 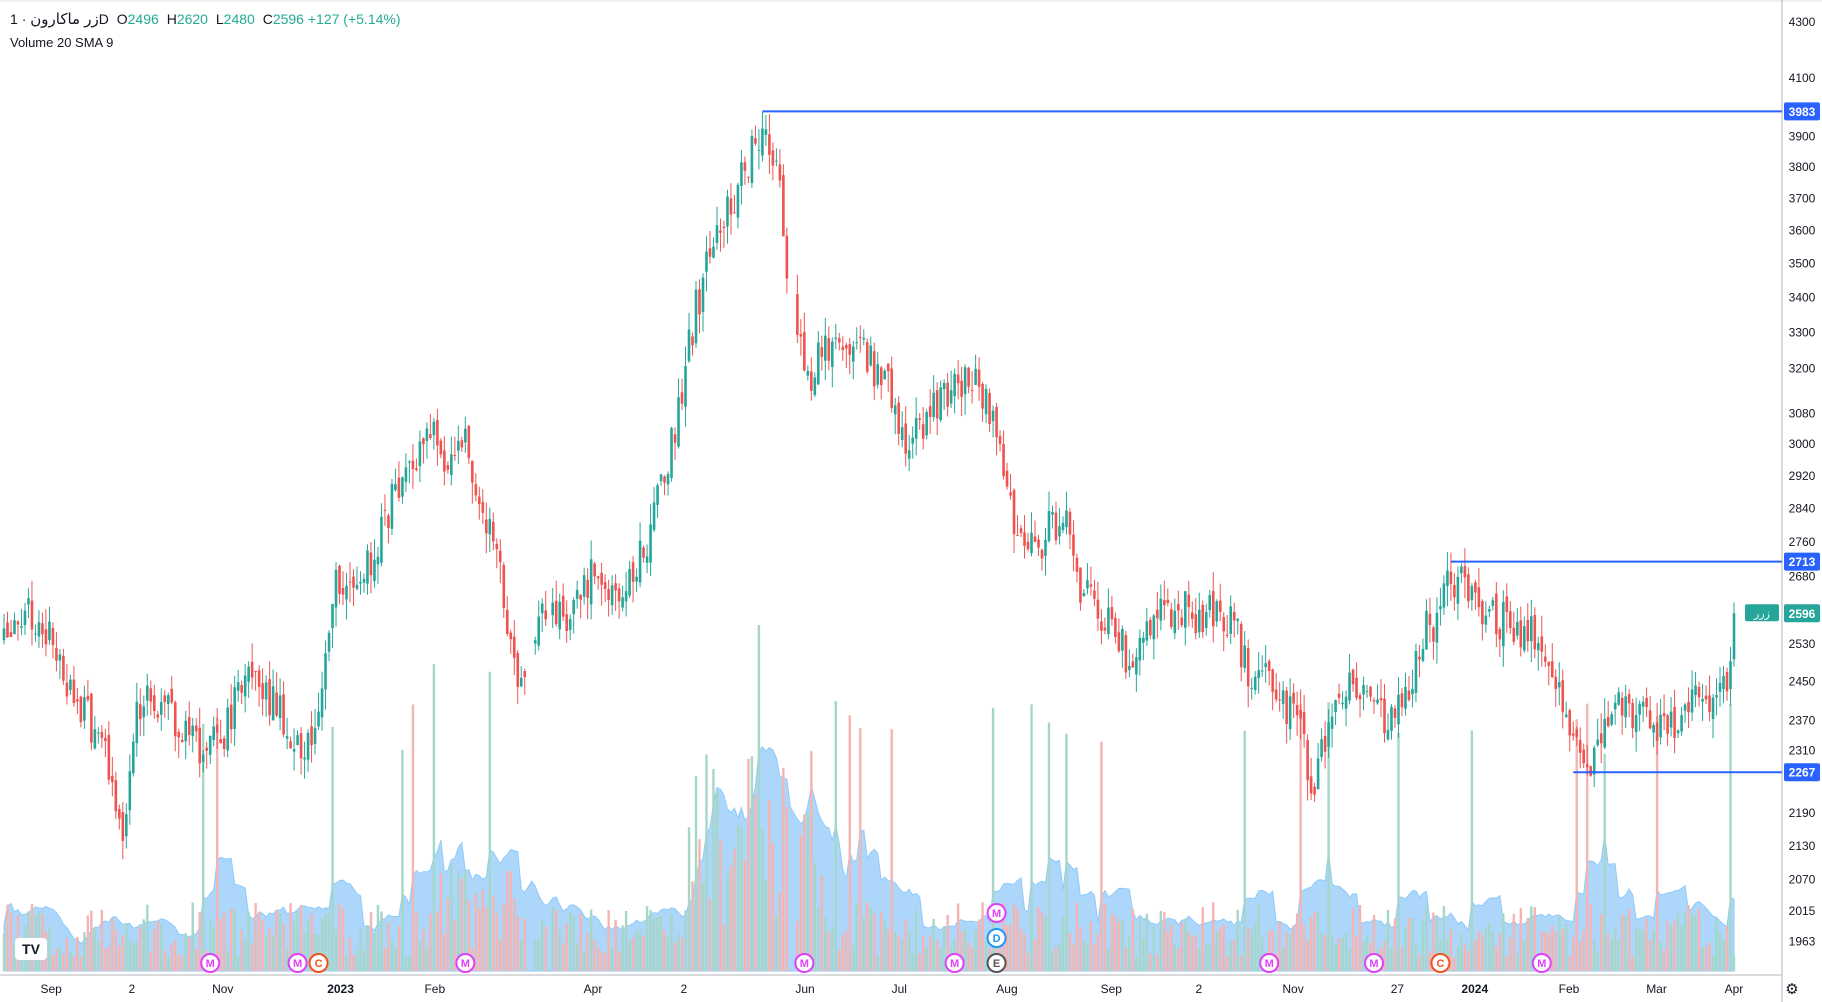 What do you see at coordinates (1656, 989) in the screenshot?
I see `x-tick-label: Mar` at bounding box center [1656, 989].